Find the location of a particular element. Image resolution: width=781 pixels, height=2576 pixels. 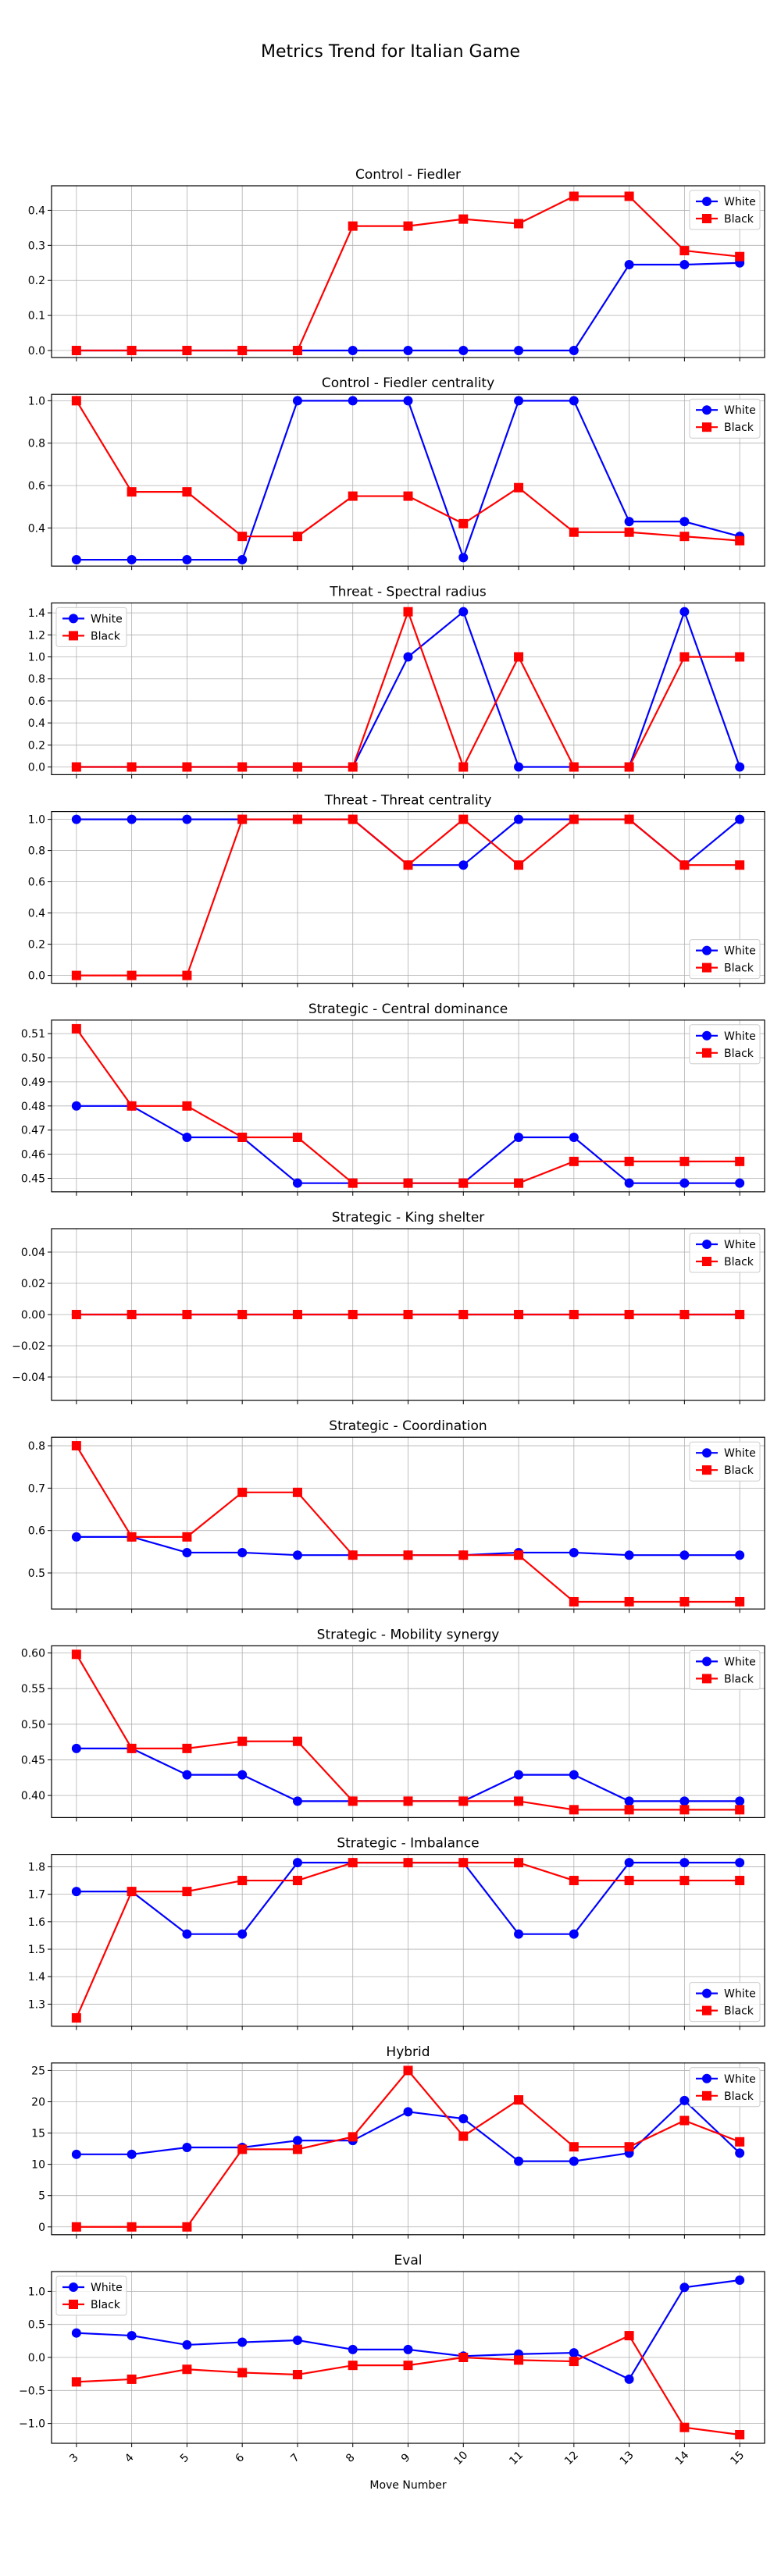

y-tick-label: 0.00 is located at coordinates (33, 1315).